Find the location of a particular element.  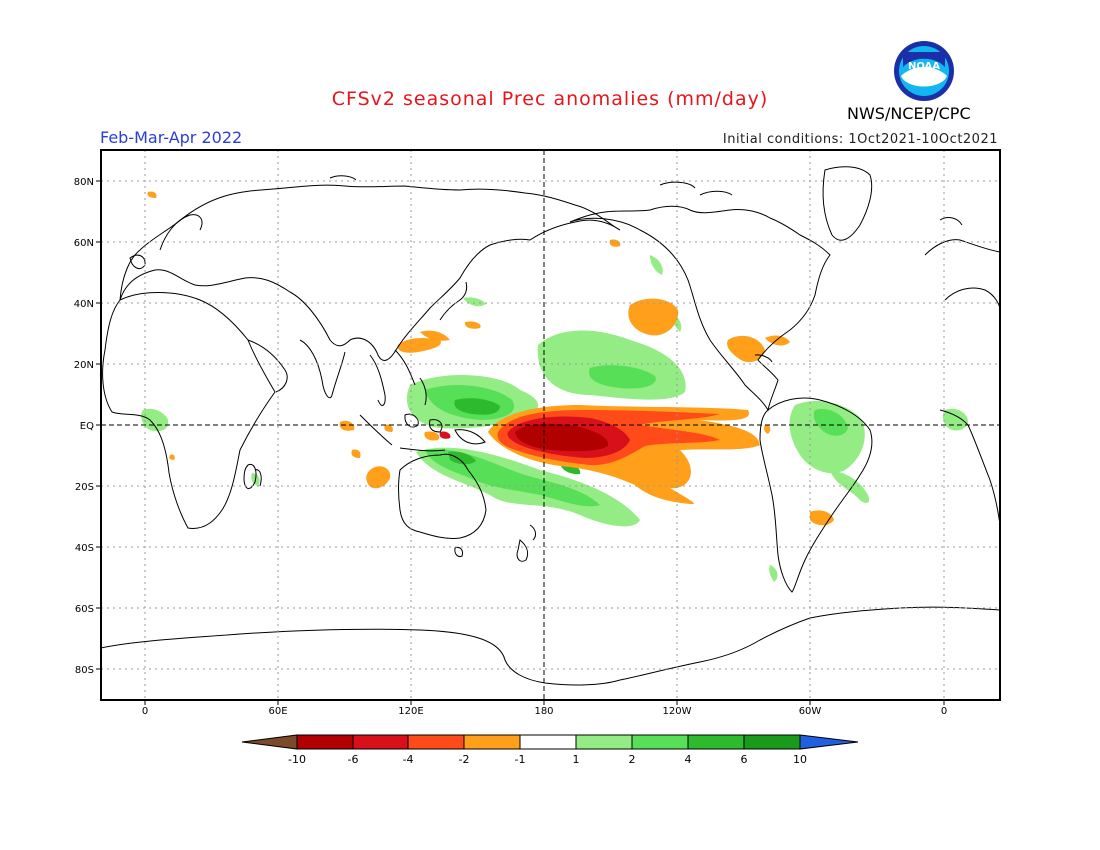

lat-label: 20N is located at coordinates (84, 365).